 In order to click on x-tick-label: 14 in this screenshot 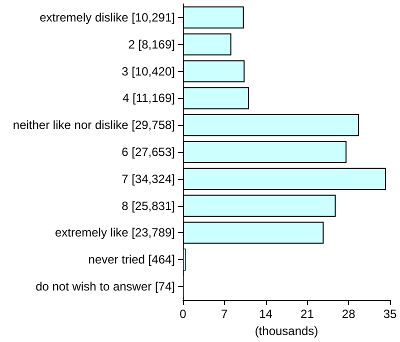, I will do `click(266, 314)`.